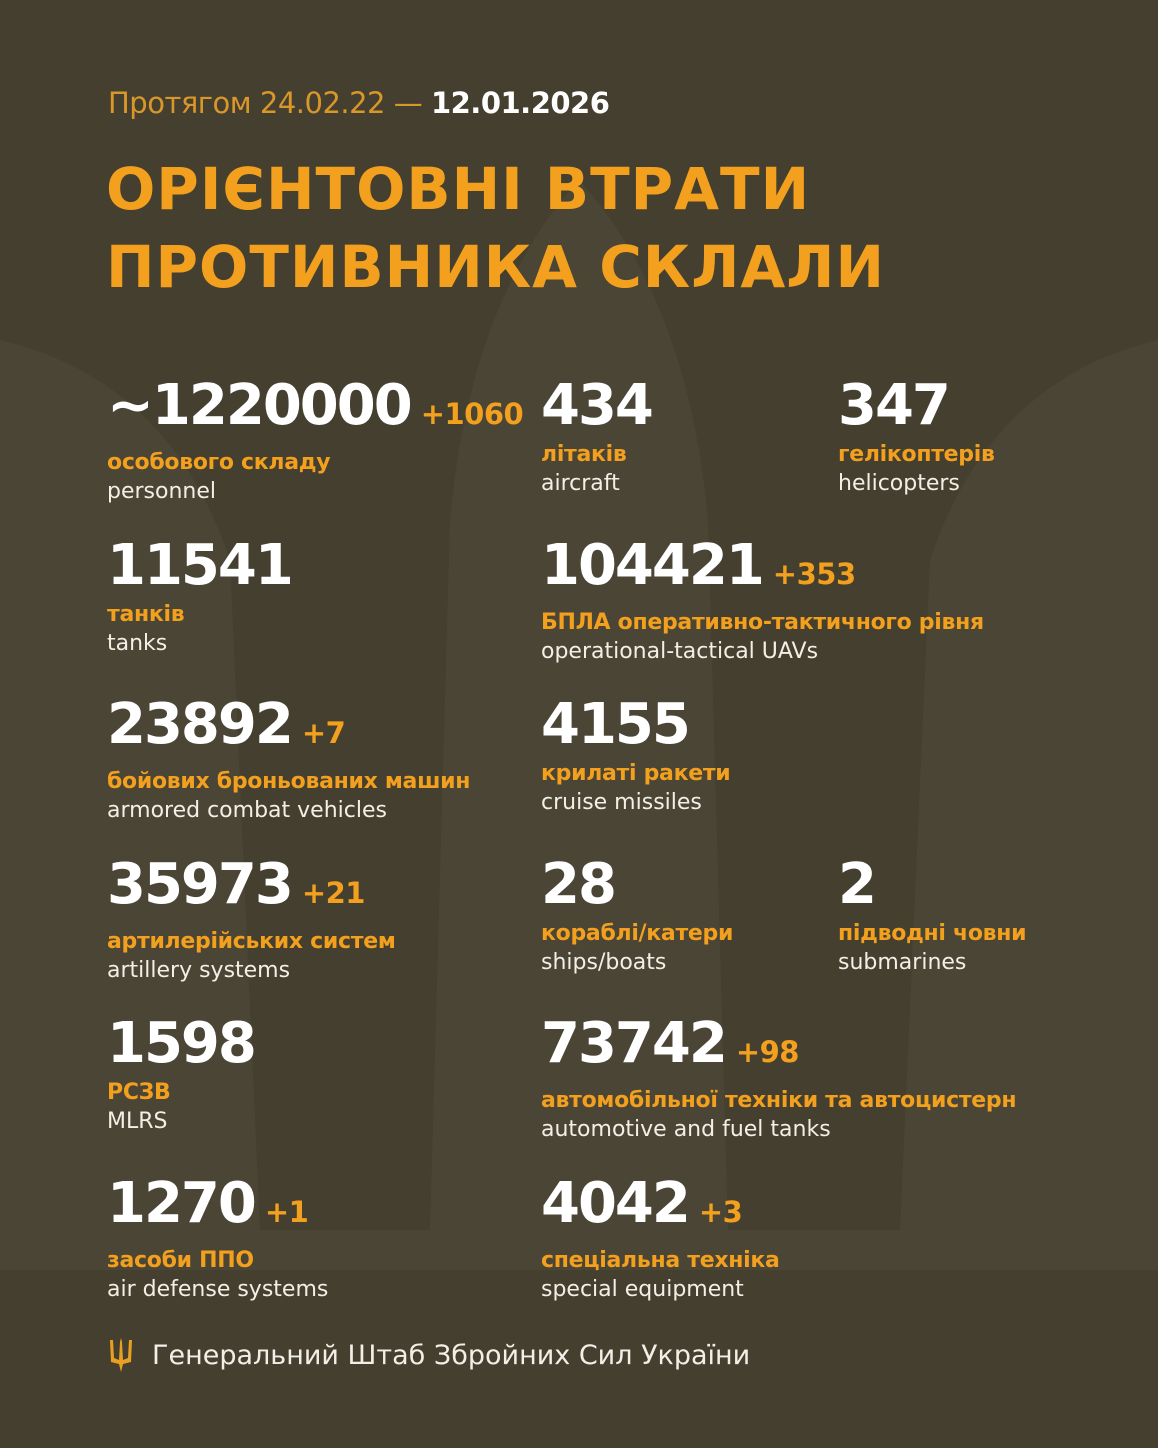 This screenshot has width=1158, height=1448. I want to click on period-subtitle: Протягом 24.02.22 — 12.01.2026, so click(359, 103).